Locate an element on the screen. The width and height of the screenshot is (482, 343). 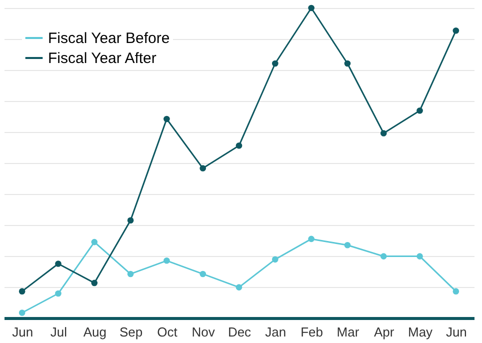
x-tick-label: Oct is located at coordinates (167, 332).